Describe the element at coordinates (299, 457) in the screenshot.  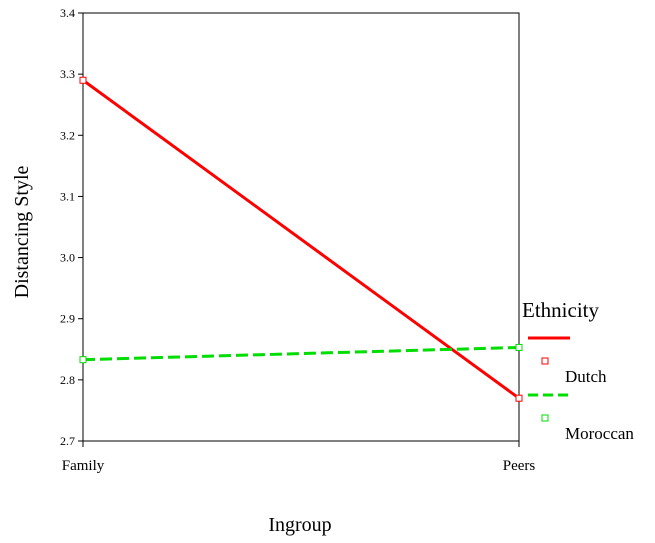
I see `x-axis-ticks: Family Peers` at that location.